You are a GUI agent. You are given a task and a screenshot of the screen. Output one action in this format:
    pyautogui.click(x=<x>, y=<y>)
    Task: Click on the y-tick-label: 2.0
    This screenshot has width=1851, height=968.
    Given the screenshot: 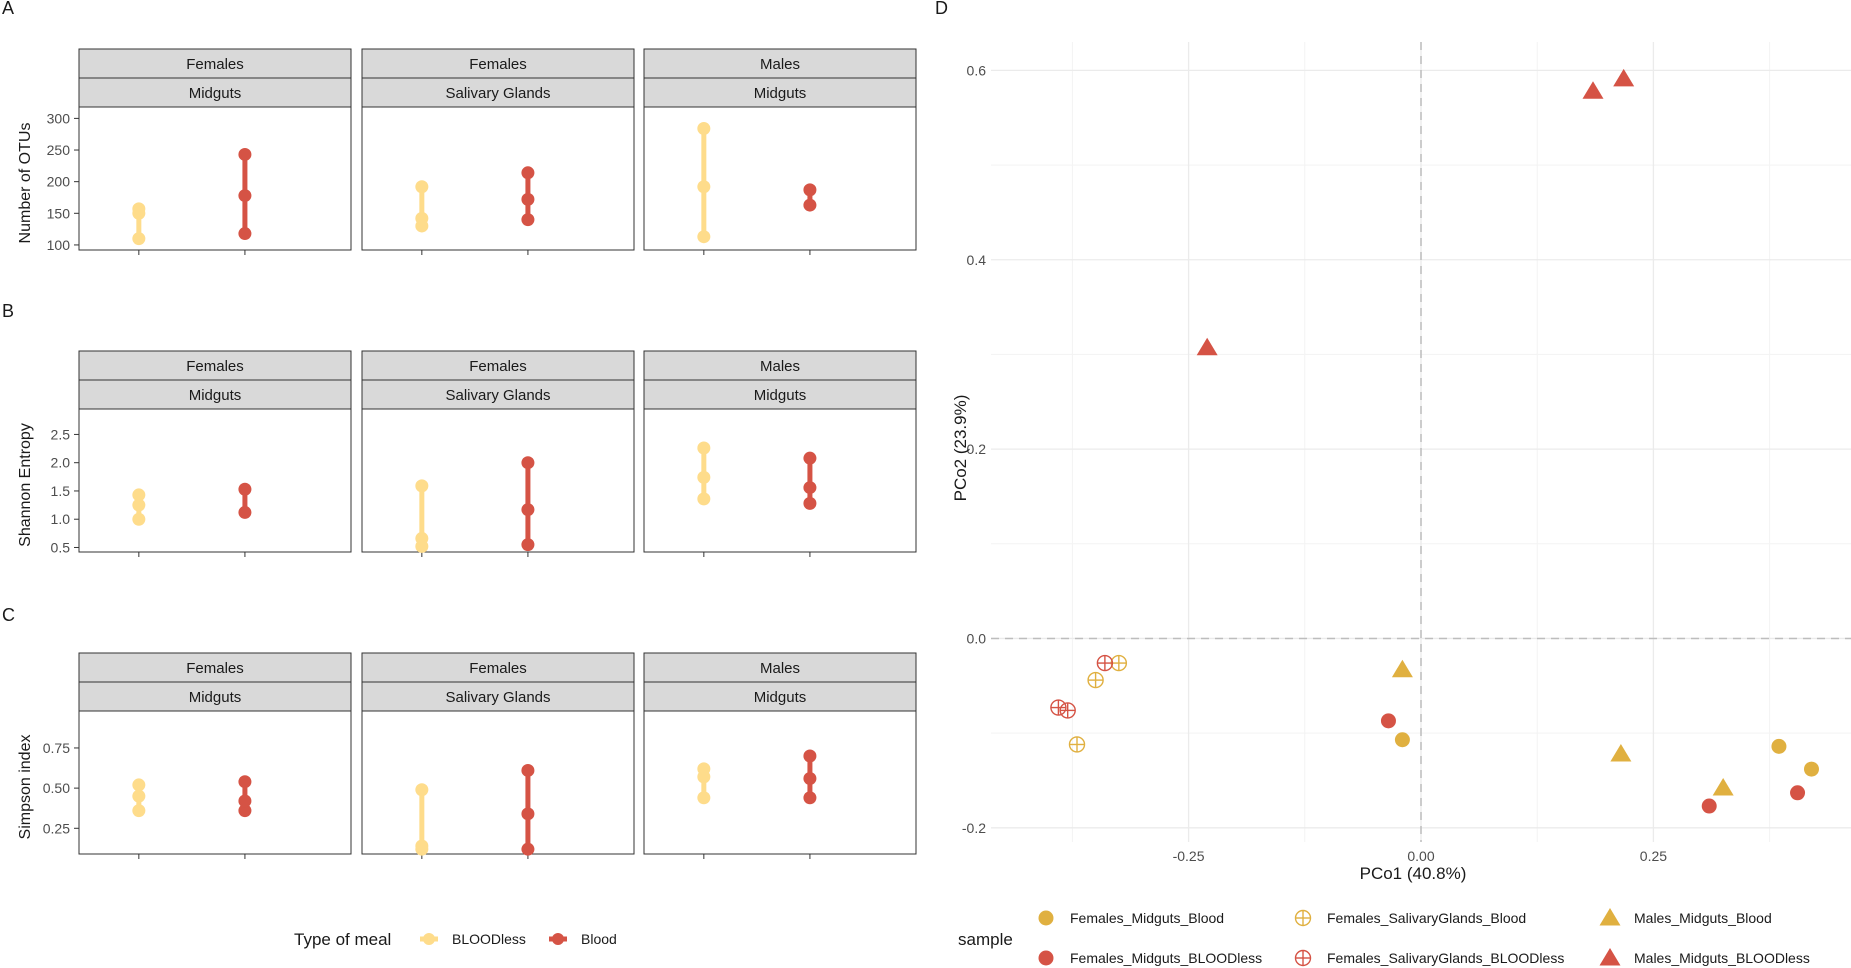 What is the action you would take?
    pyautogui.click(x=61, y=463)
    